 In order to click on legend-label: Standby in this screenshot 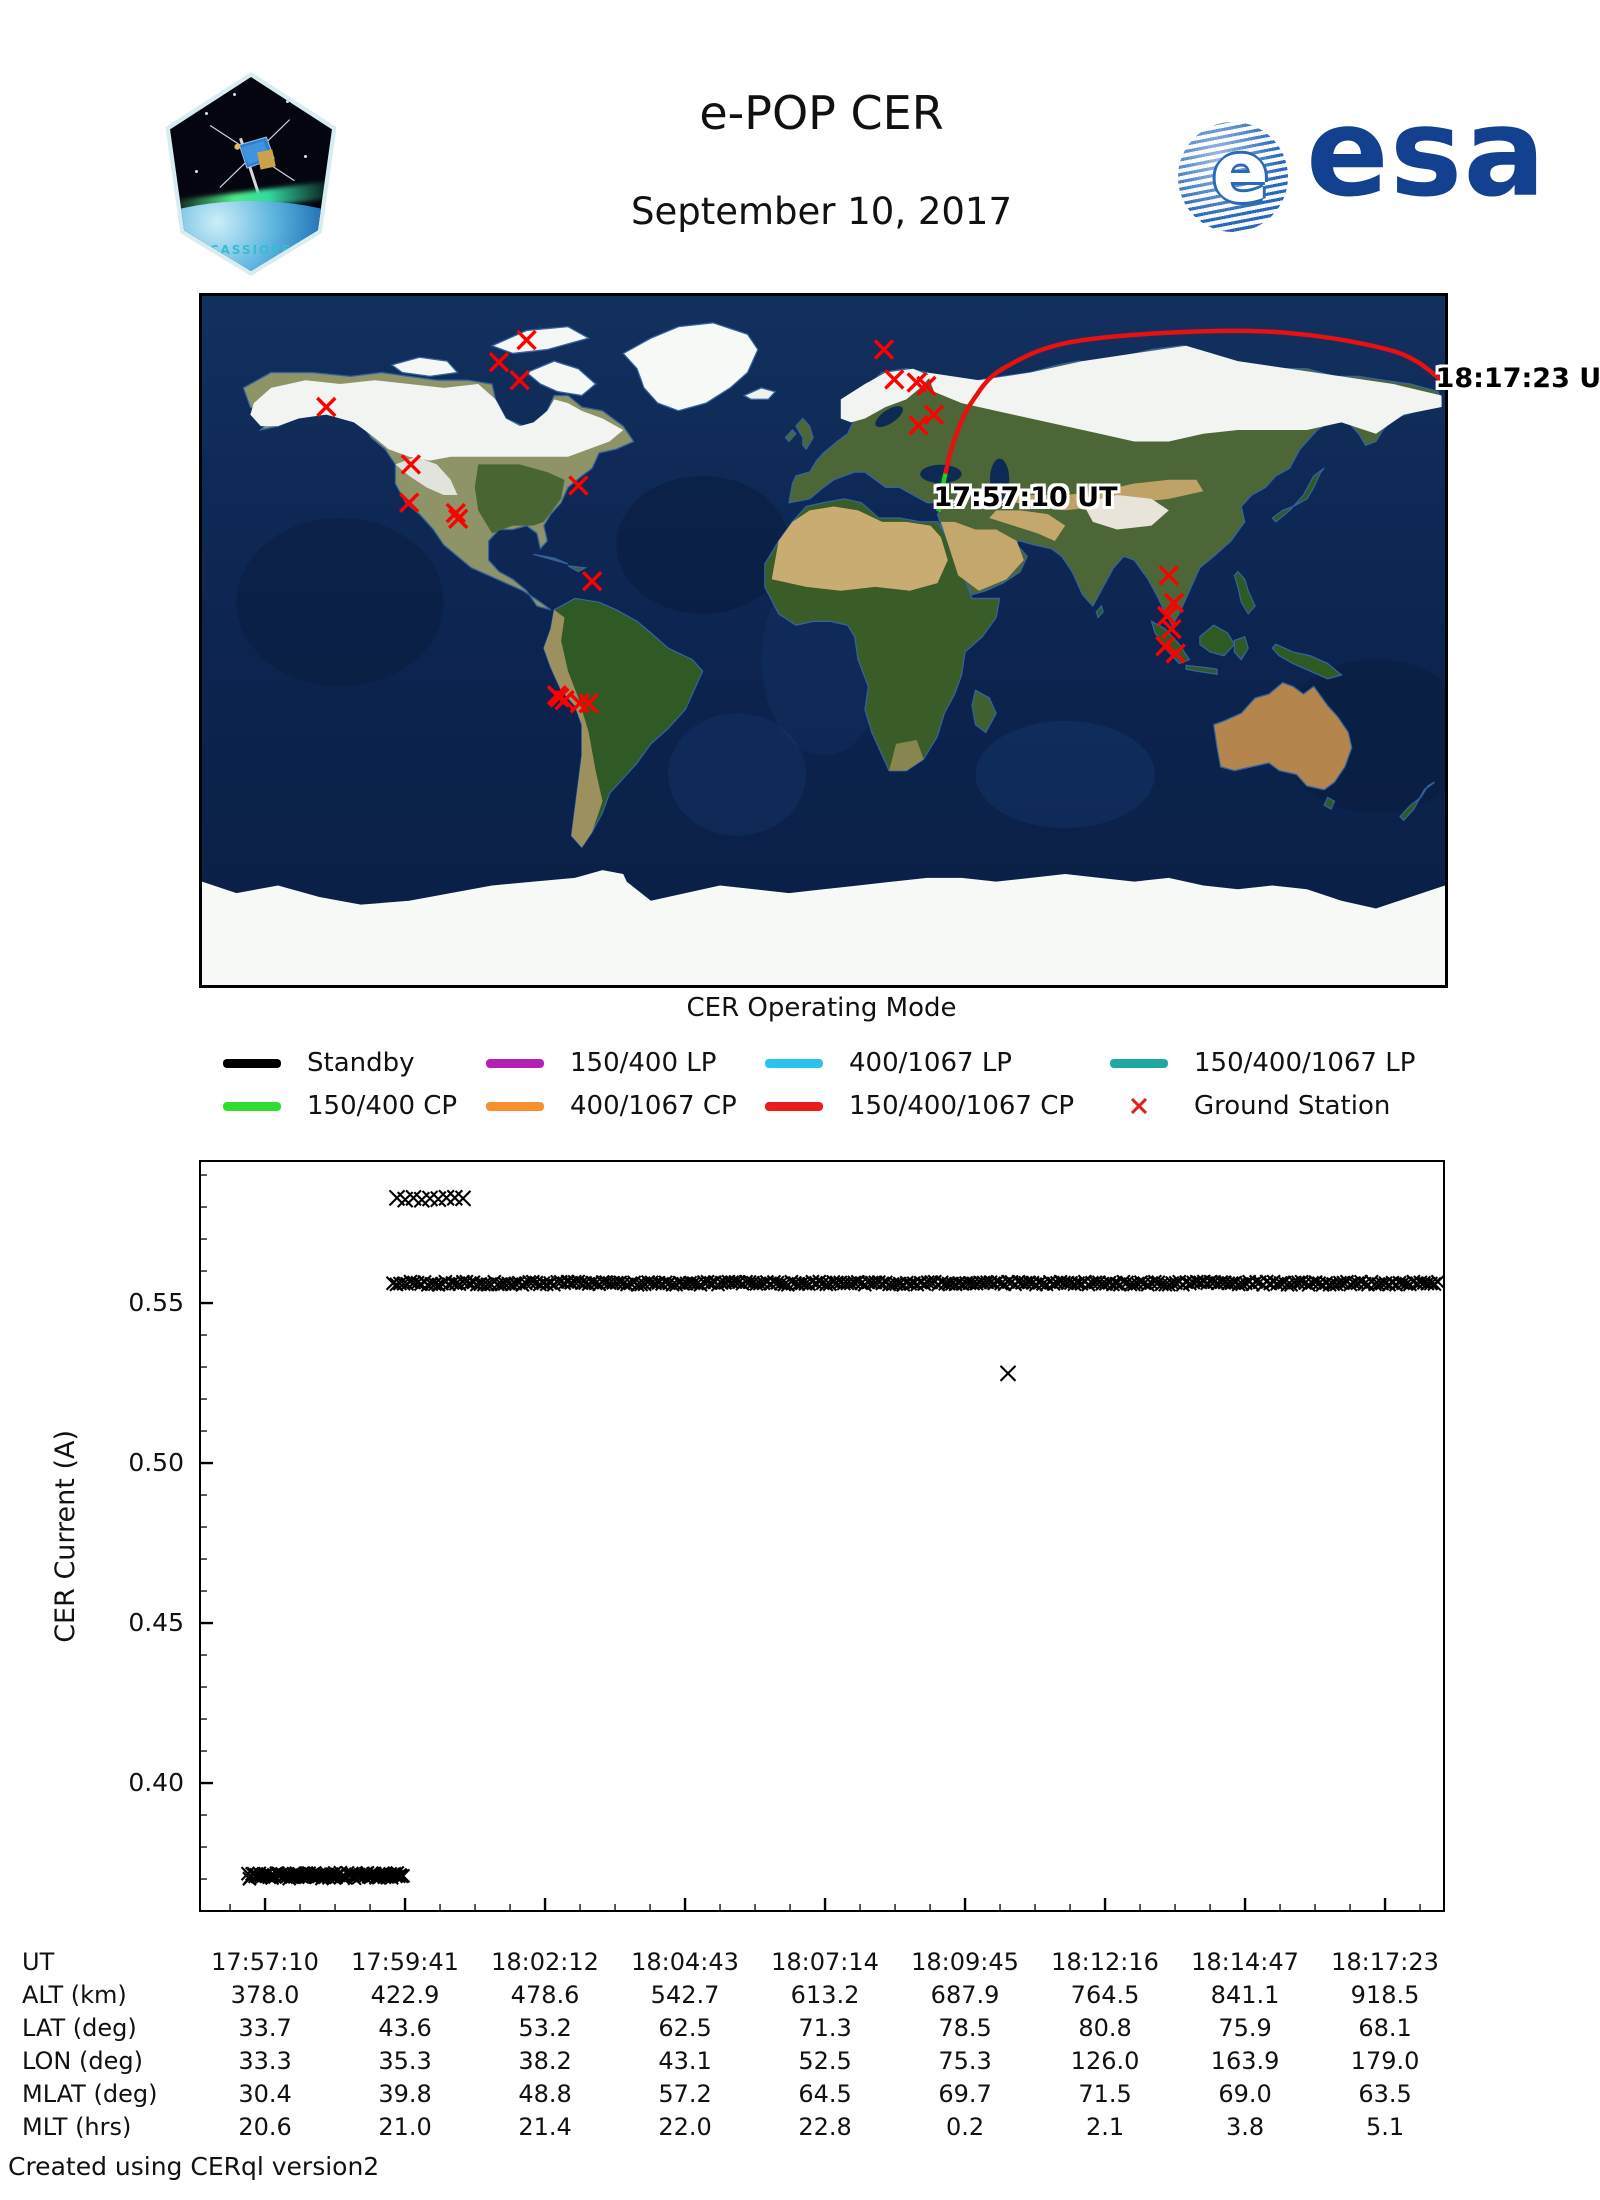, I will do `click(361, 1063)`.